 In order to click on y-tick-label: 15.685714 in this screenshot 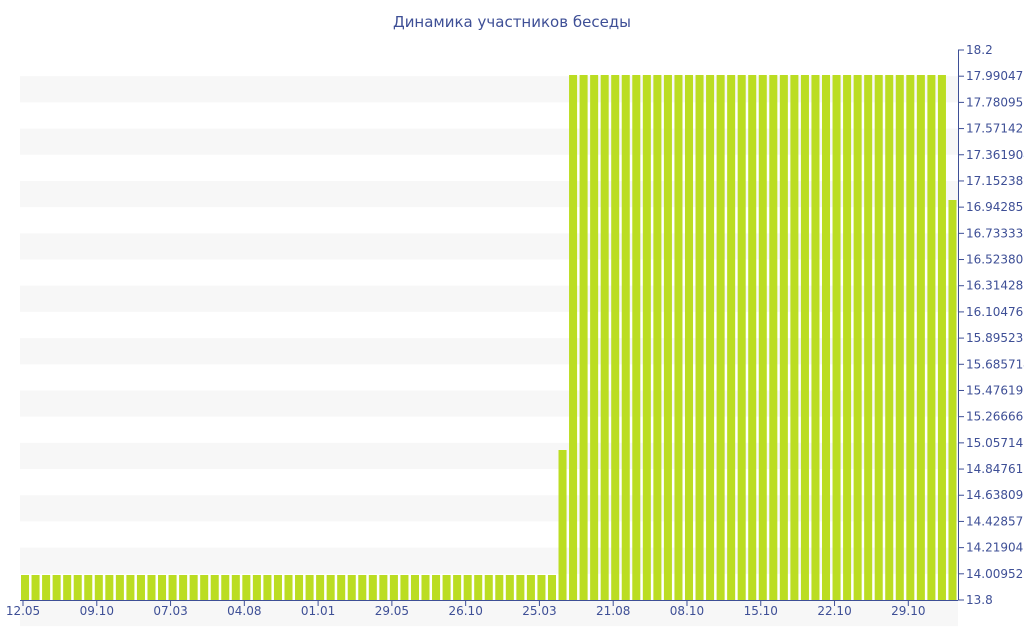, I will do `click(995, 364)`.